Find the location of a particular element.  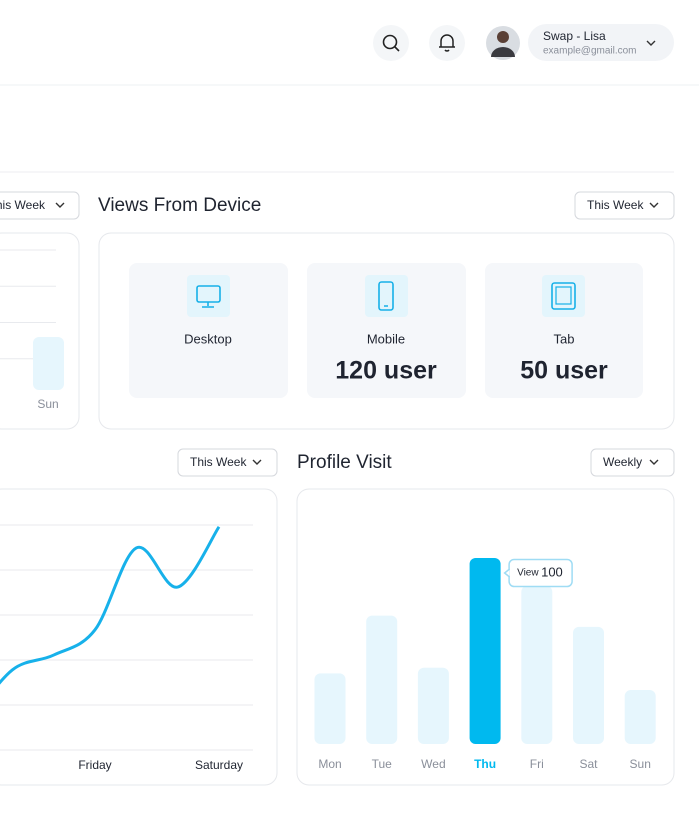

device-label: Tab is located at coordinates (564, 338).